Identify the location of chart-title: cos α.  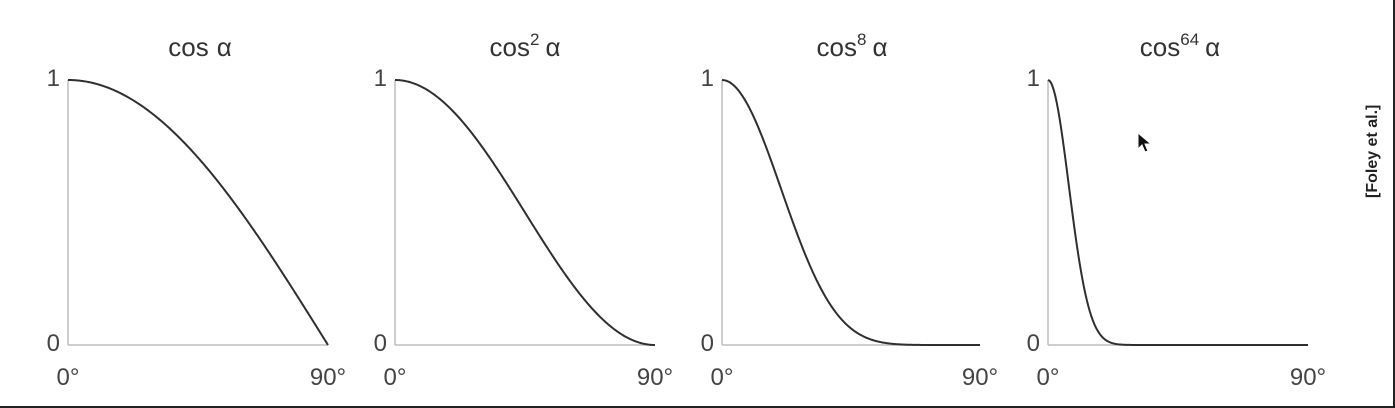
(200, 47).